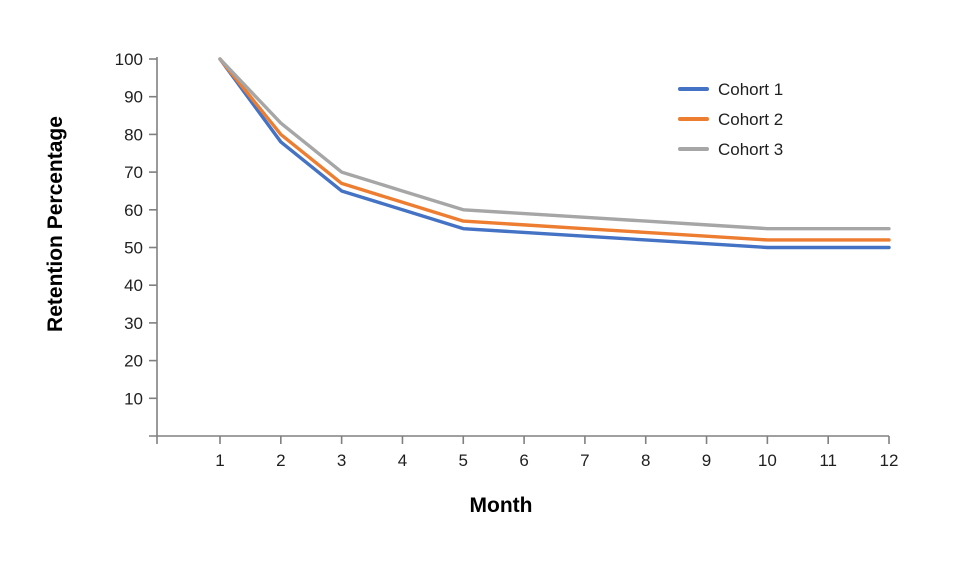 This screenshot has height=584, width=968. Describe the element at coordinates (133, 134) in the screenshot. I see `y-tick-label: 80` at that location.